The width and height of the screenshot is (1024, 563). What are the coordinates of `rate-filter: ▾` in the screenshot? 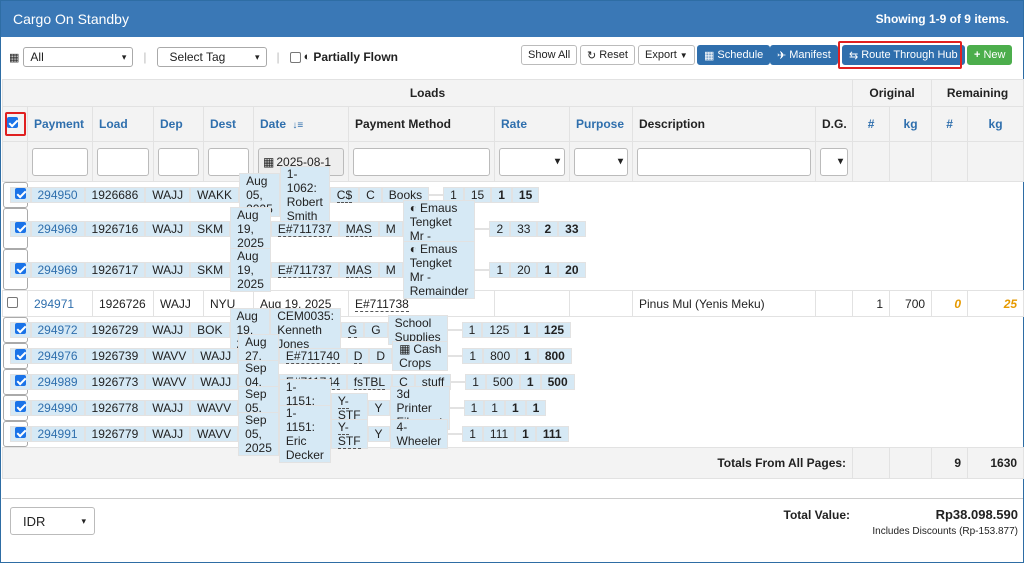 It's located at (532, 161).